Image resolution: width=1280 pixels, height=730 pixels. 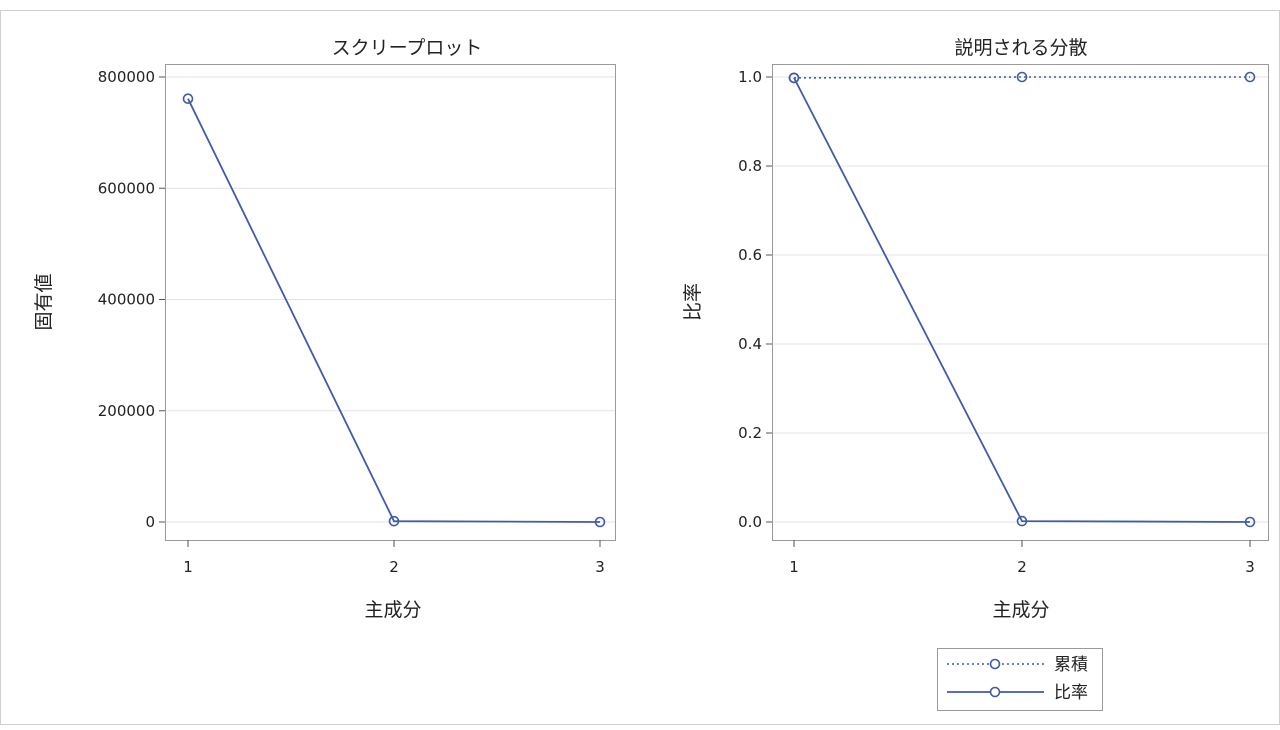 What do you see at coordinates (392, 610) in the screenshot?
I see `scree-plot-x-label: 主成分` at bounding box center [392, 610].